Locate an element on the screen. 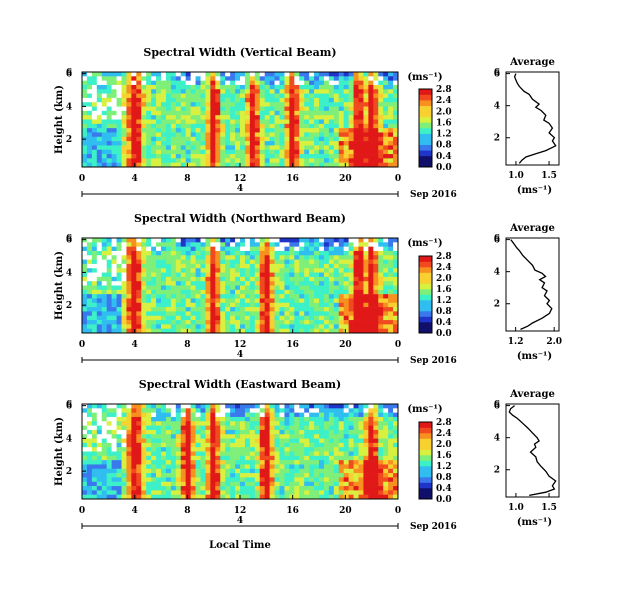 This screenshot has width=619, height=598. heatmap-ylabel: Height (km) is located at coordinates (59, 285).